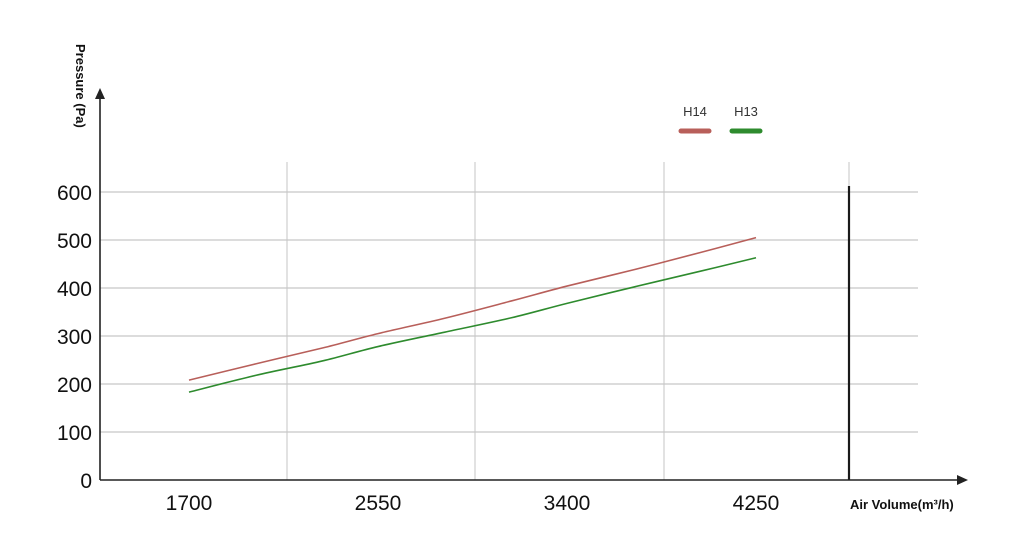  Describe the element at coordinates (74, 337) in the screenshot. I see `y-tick-label-300: 300` at that location.